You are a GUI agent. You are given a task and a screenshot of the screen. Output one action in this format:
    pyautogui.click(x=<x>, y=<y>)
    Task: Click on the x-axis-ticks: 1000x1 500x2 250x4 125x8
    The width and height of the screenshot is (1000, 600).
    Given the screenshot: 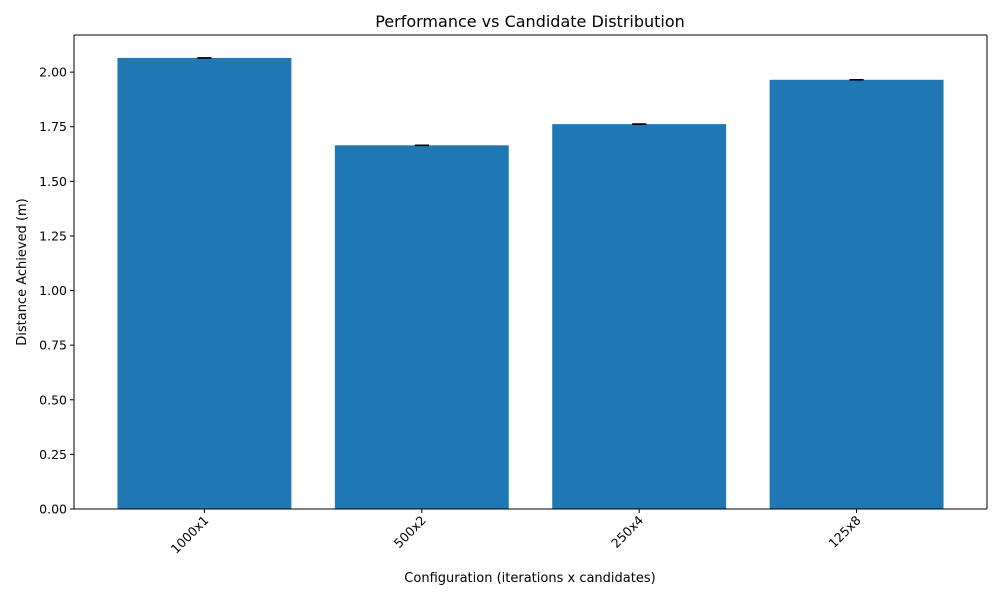 What is the action you would take?
    pyautogui.click(x=516, y=532)
    